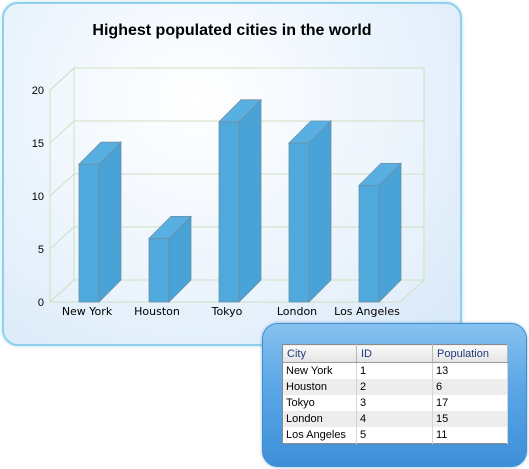 The height and width of the screenshot is (469, 529). I want to click on x-tick-label: Tokyo, so click(227, 311).